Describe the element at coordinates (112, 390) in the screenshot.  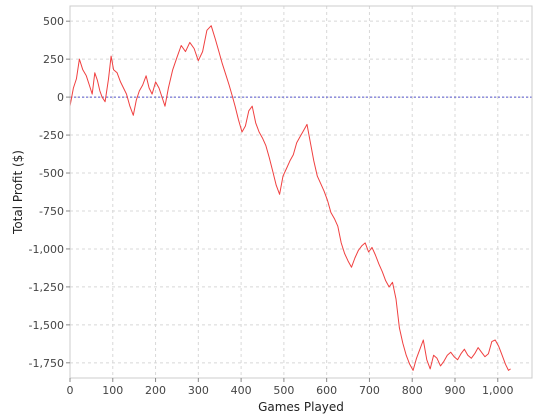
I see `x-tick-label: 100` at that location.